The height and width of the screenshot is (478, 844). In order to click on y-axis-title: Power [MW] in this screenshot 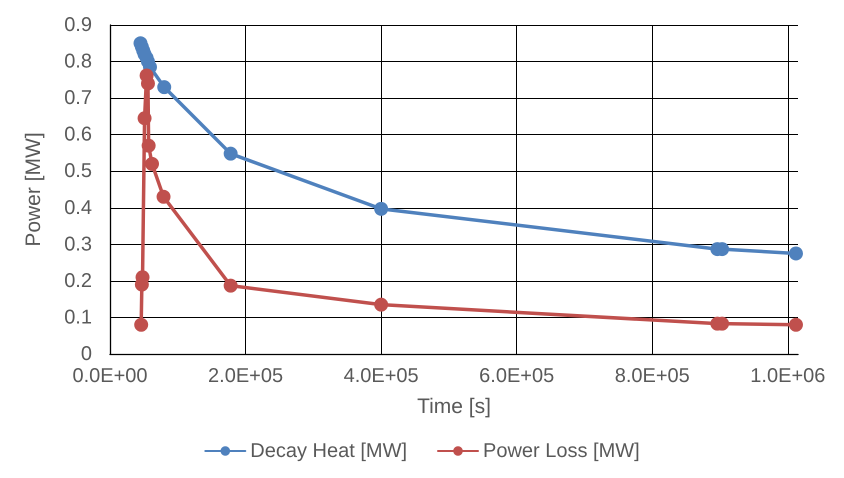, I will do `click(33, 189)`.